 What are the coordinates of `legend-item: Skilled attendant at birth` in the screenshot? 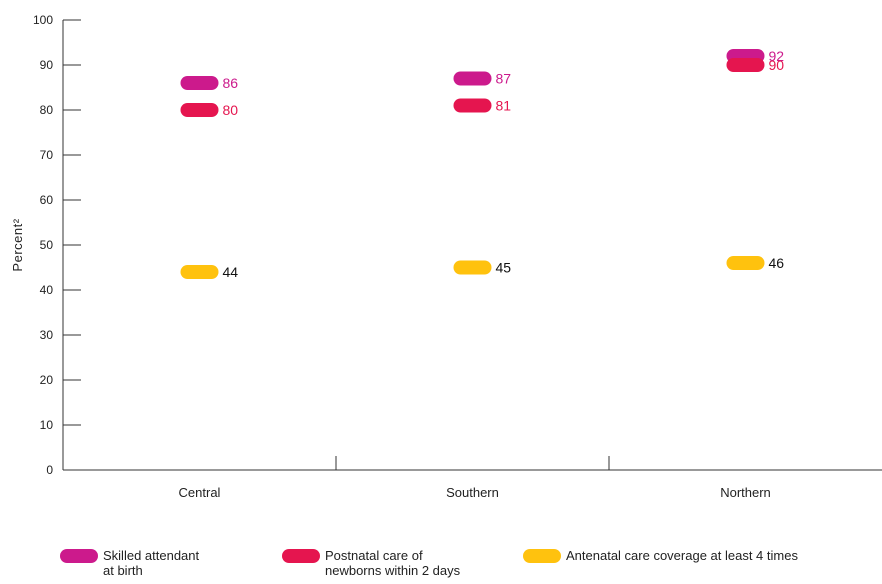 It's located at (129, 563).